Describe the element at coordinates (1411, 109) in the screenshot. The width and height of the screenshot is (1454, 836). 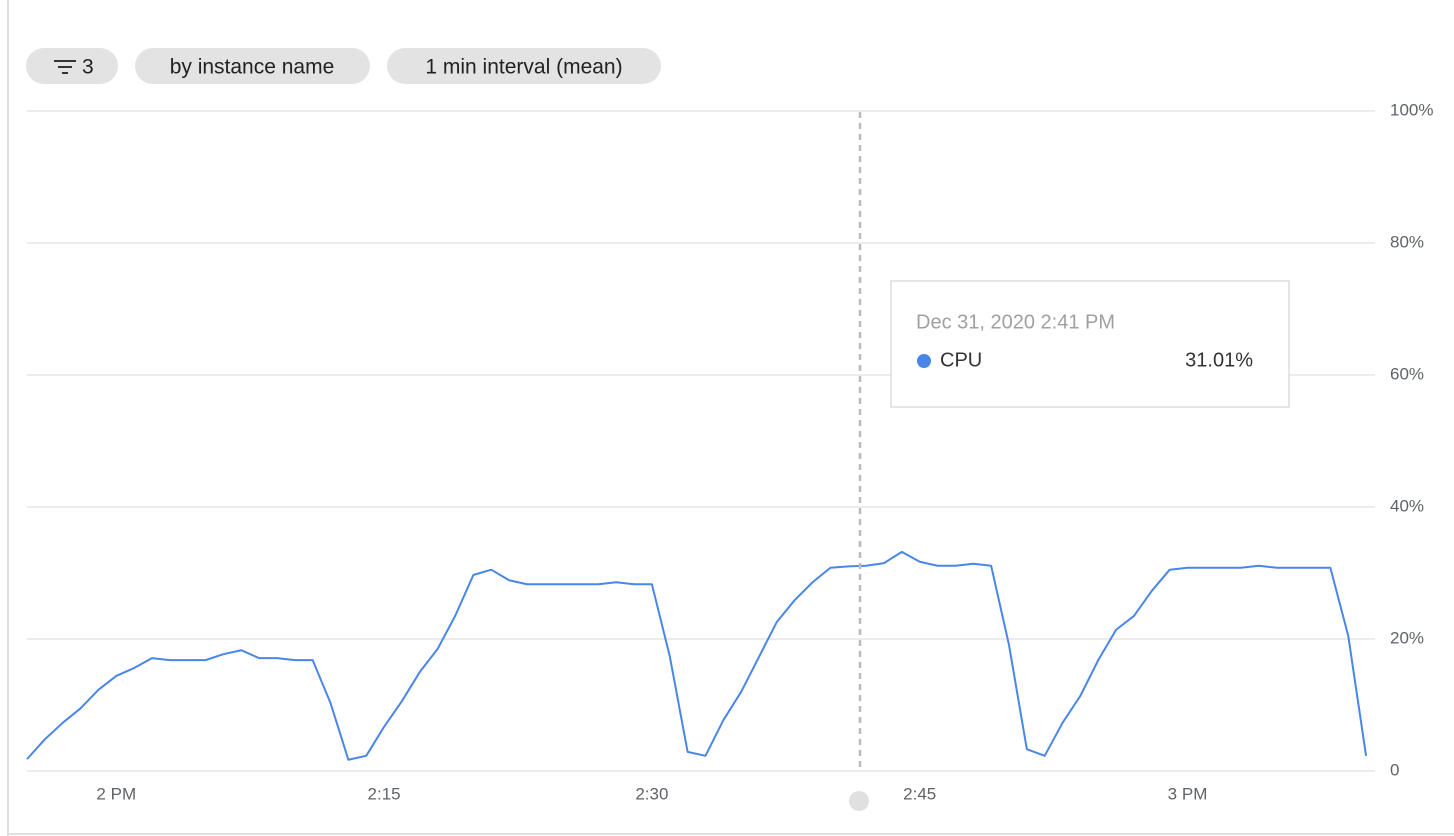
I see `y-tick-label: 100%` at that location.